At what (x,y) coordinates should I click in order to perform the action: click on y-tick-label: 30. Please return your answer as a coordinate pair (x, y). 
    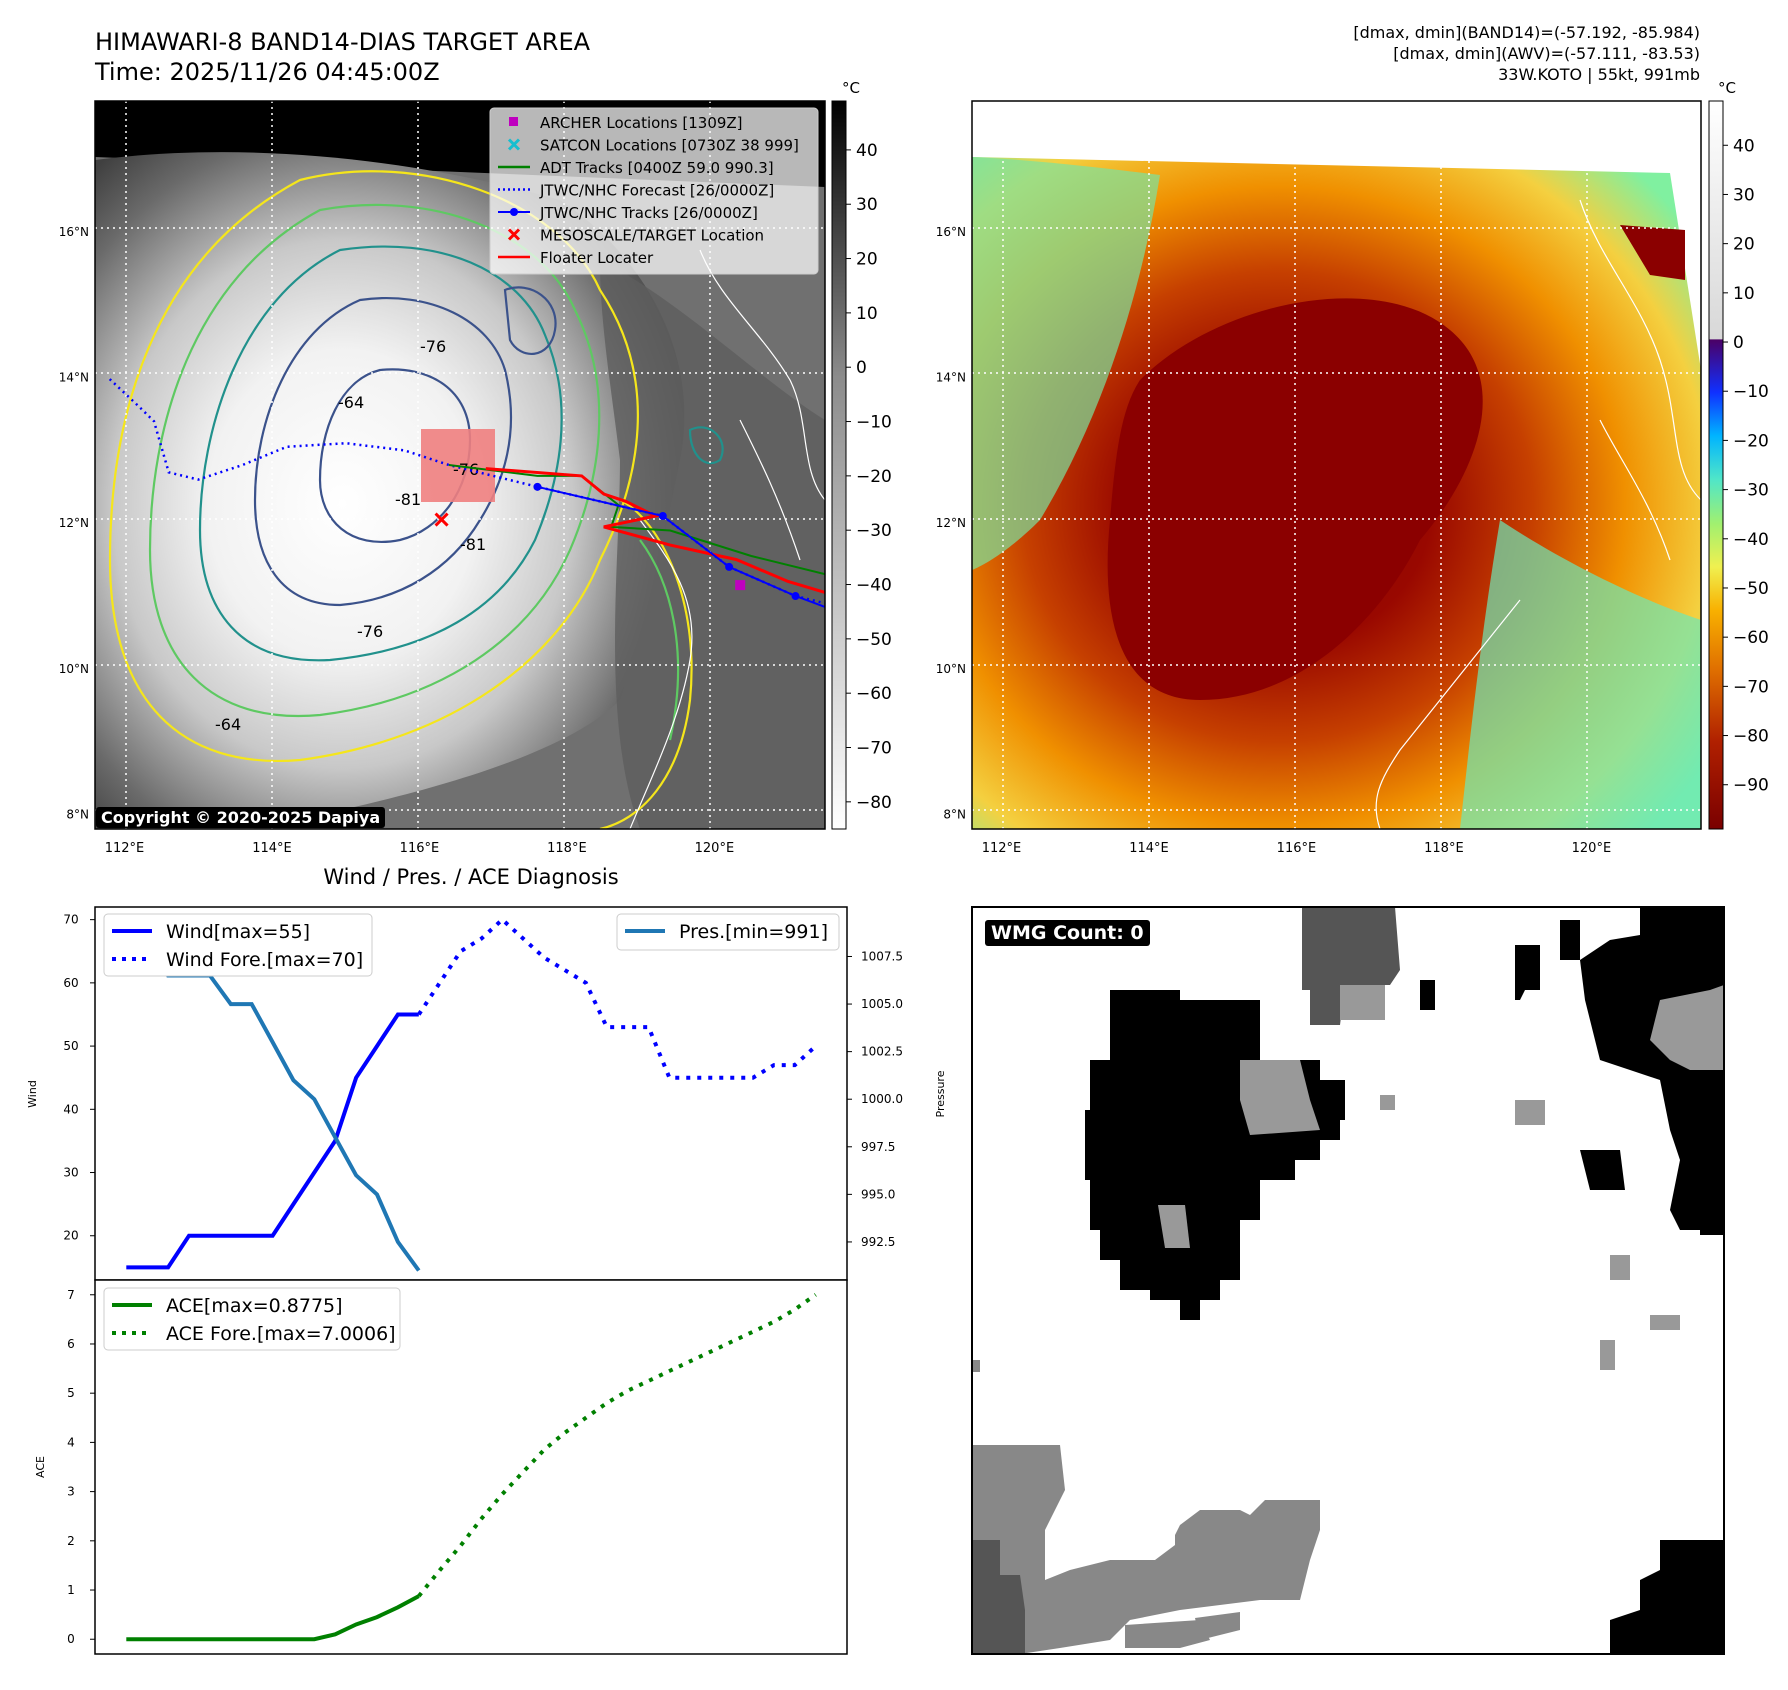
    Looking at the image, I should click on (70, 1173).